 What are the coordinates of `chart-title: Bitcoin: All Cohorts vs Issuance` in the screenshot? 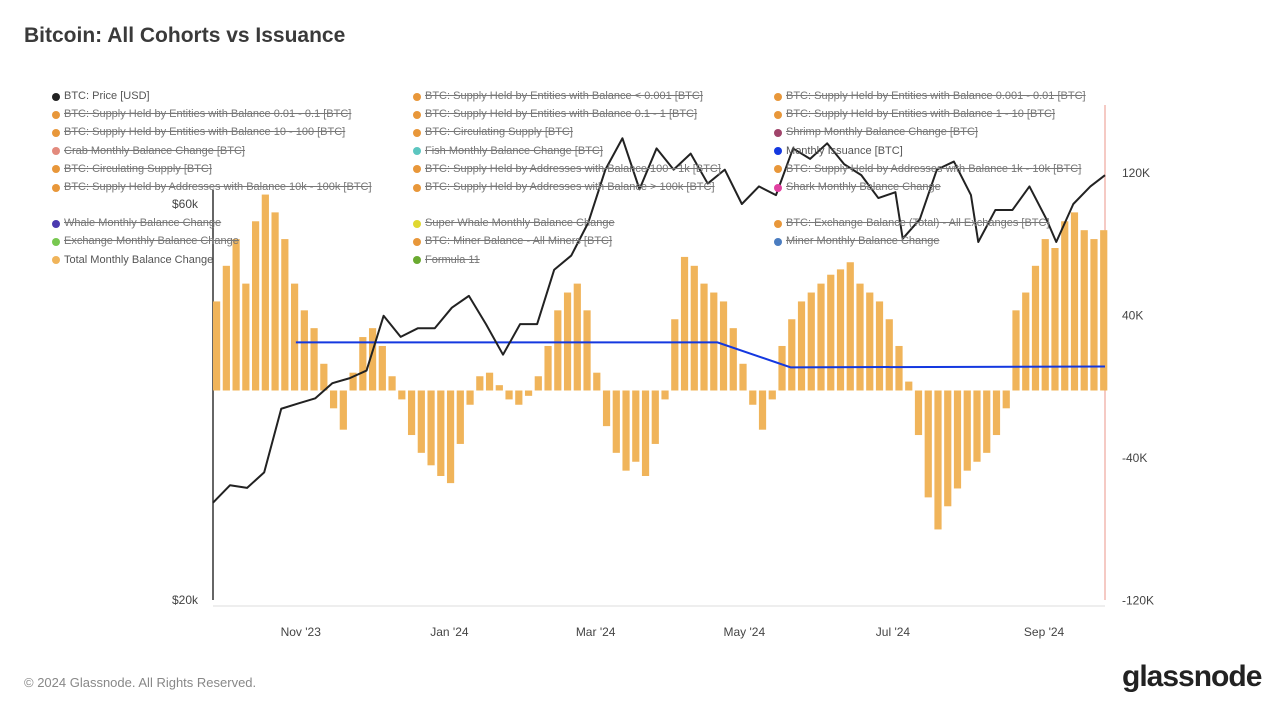 It's located at (185, 35).